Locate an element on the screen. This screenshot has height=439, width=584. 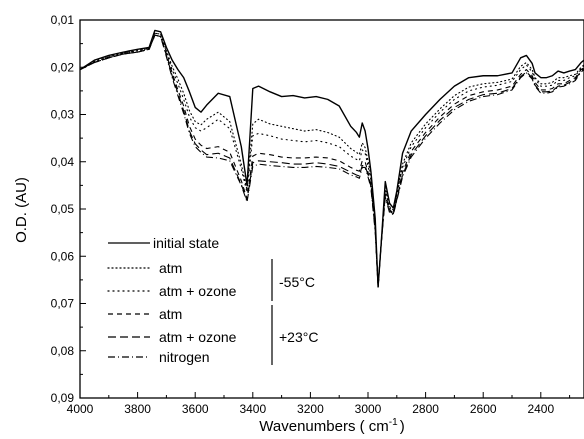
legend-label-atm-ozone-cold: atm + ozone is located at coordinates (198, 291).